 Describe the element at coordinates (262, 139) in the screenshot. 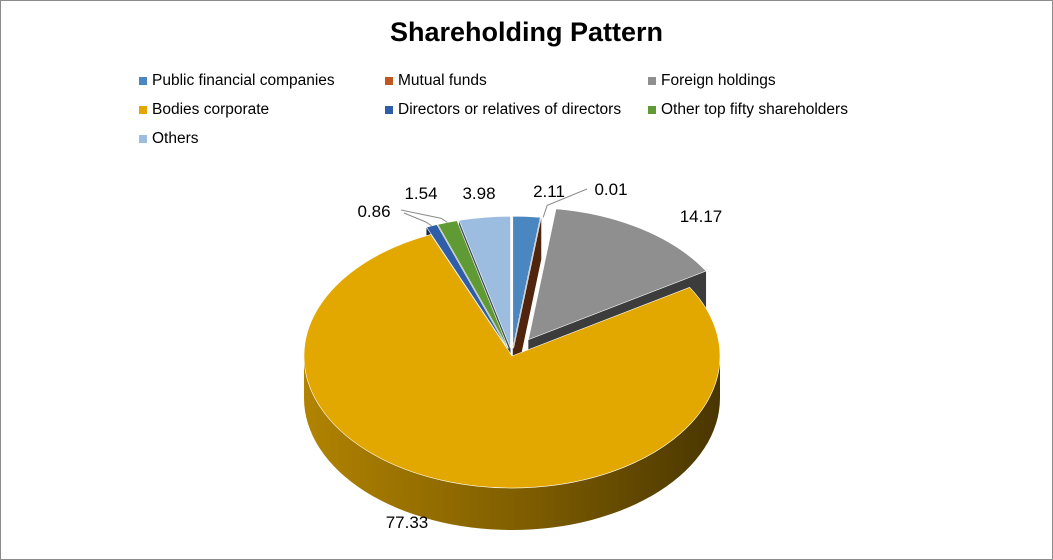

I see `legend-item-others: Others` at that location.